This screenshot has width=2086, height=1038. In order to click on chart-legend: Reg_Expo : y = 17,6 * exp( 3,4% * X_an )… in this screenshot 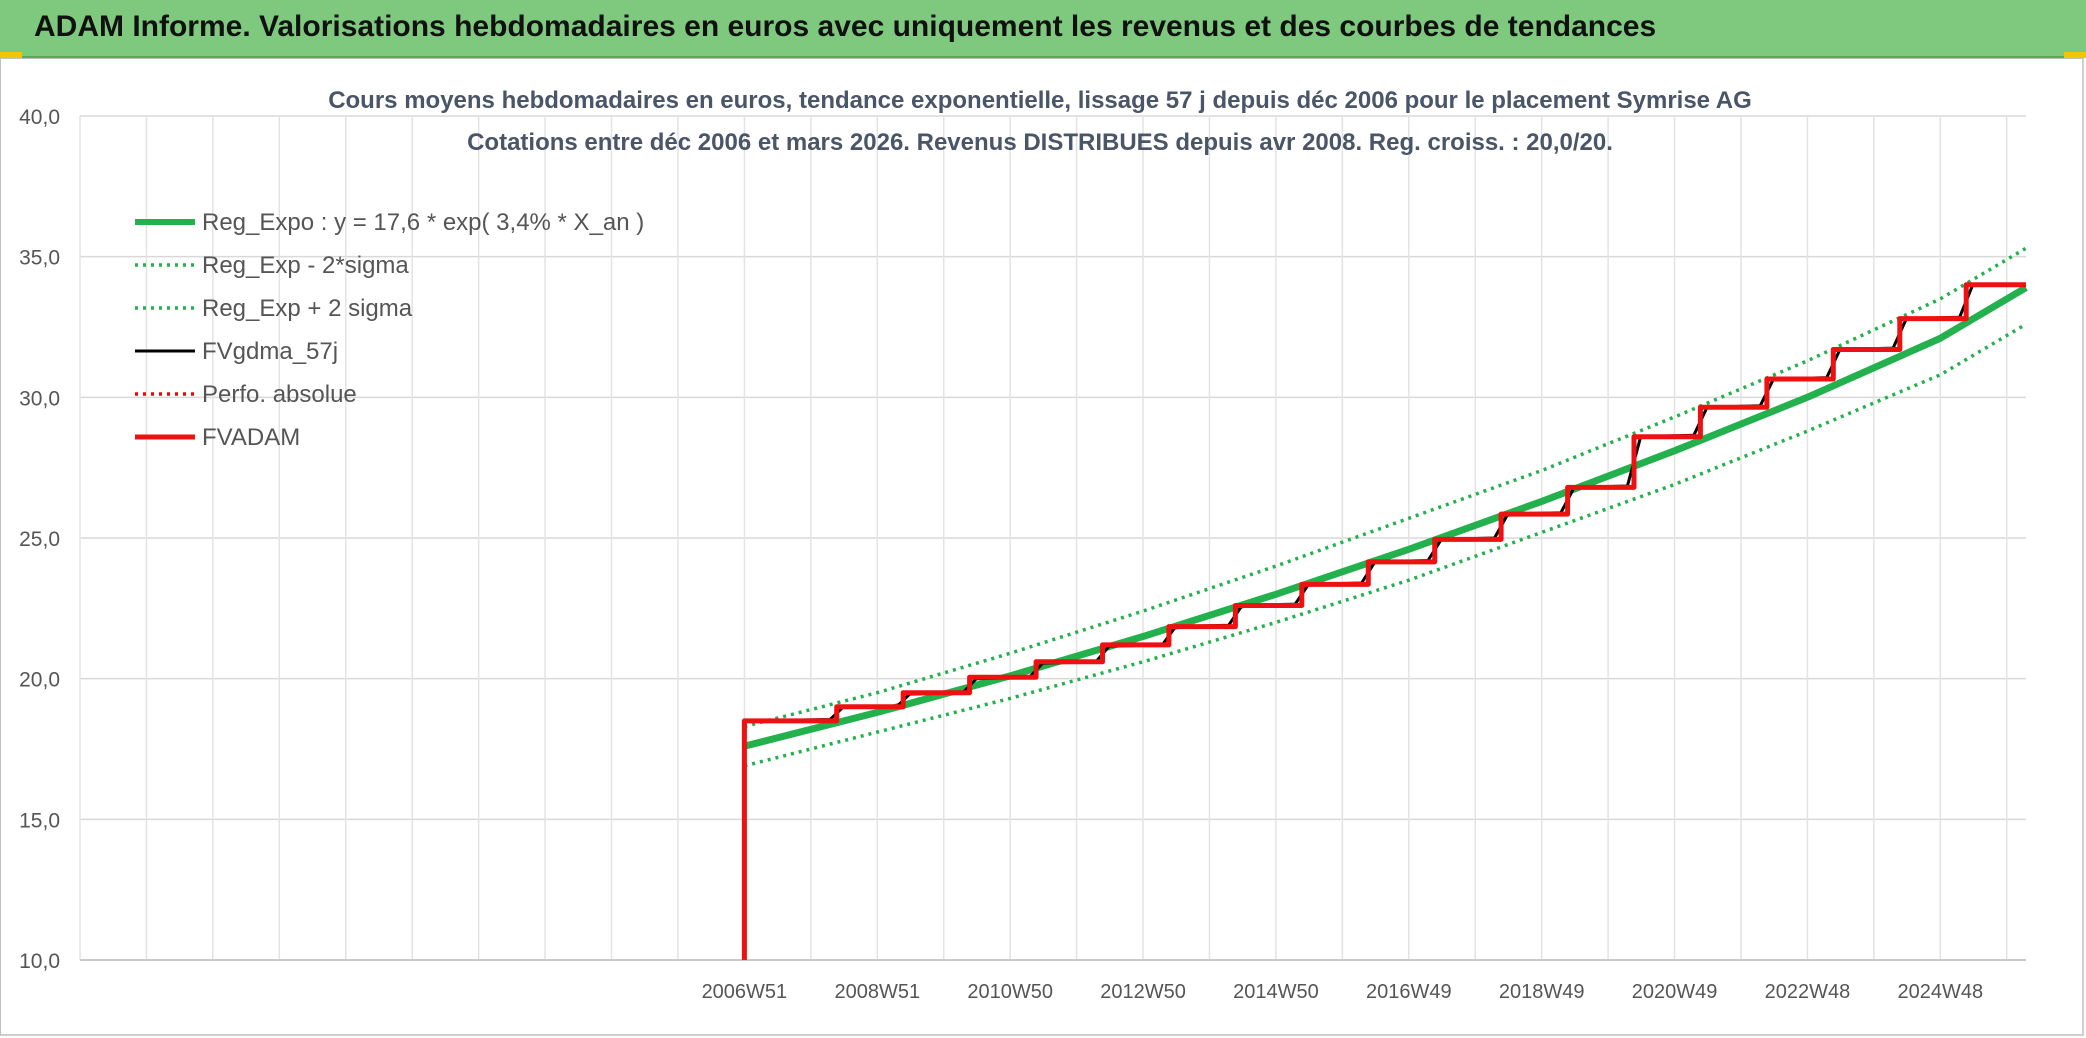, I will do `click(389, 330)`.